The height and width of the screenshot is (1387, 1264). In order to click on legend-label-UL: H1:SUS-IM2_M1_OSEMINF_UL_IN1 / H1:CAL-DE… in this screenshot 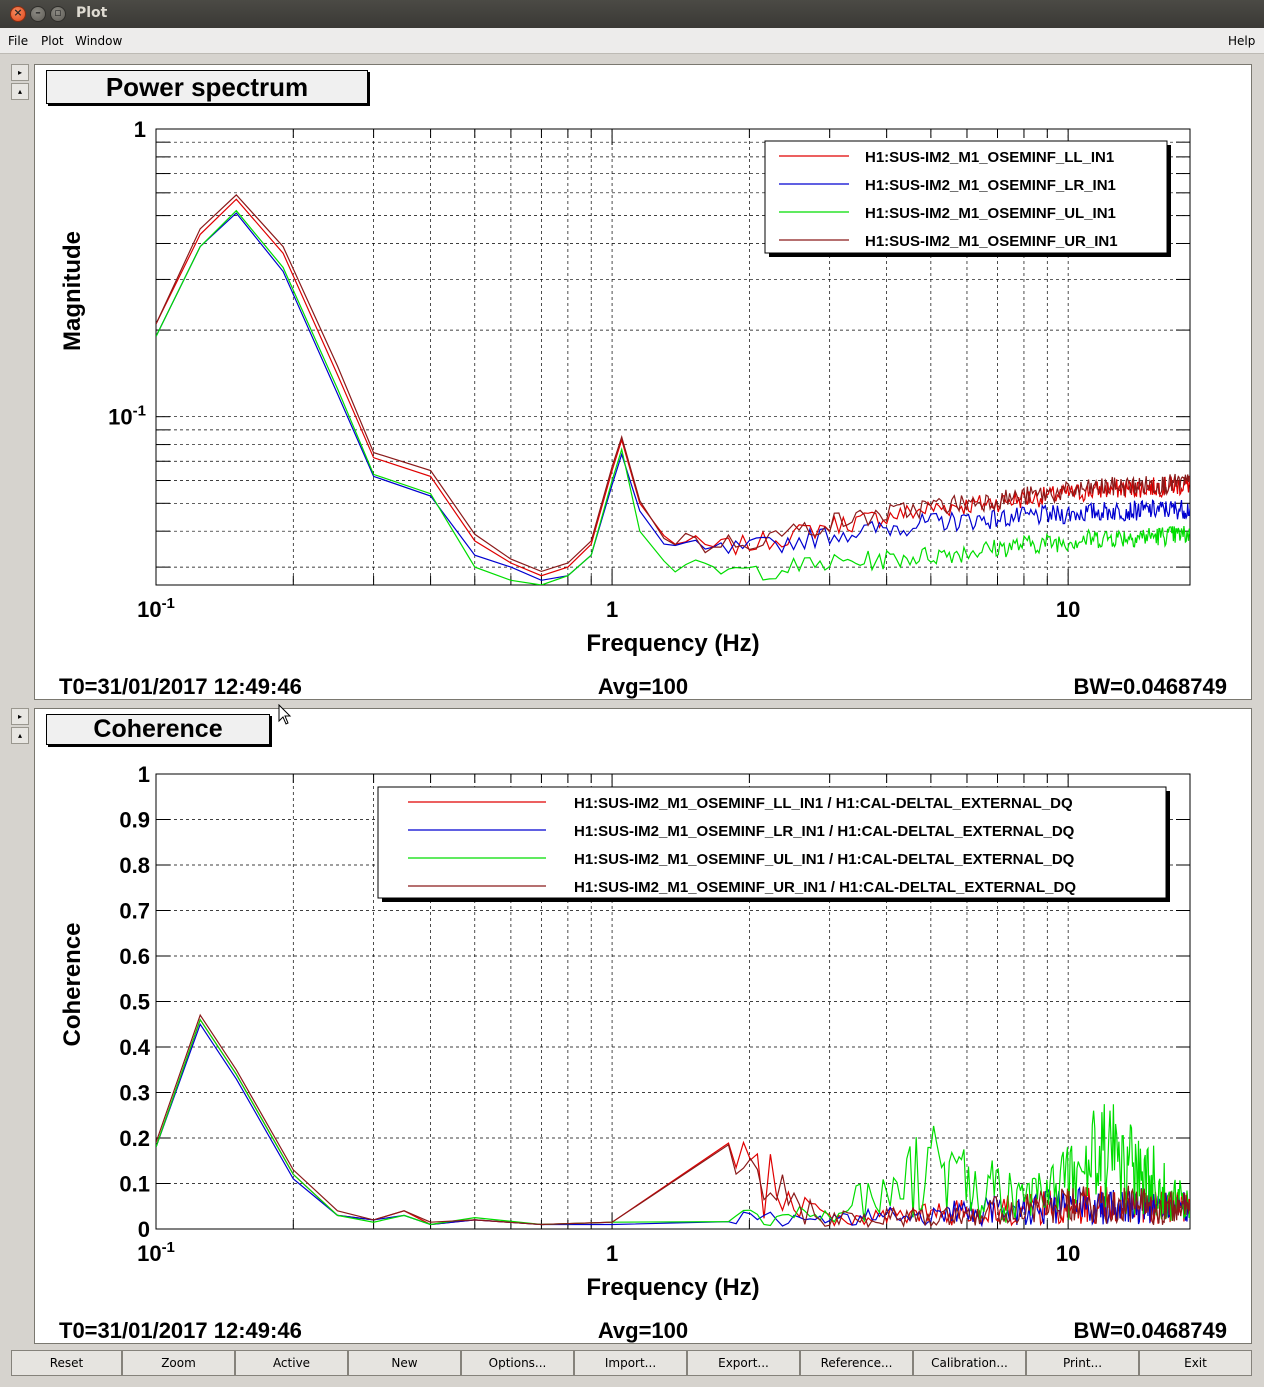, I will do `click(824, 859)`.